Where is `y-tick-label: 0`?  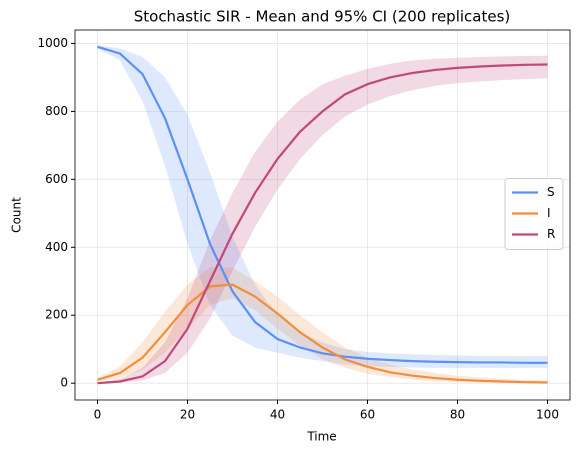 y-tick-label: 0 is located at coordinates (64, 383).